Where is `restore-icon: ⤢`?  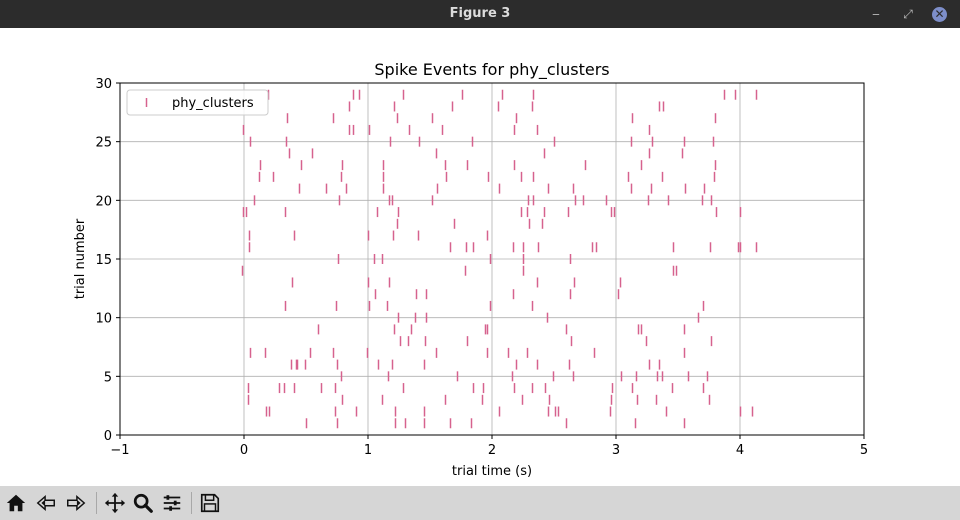
restore-icon: ⤢ is located at coordinates (908, 14).